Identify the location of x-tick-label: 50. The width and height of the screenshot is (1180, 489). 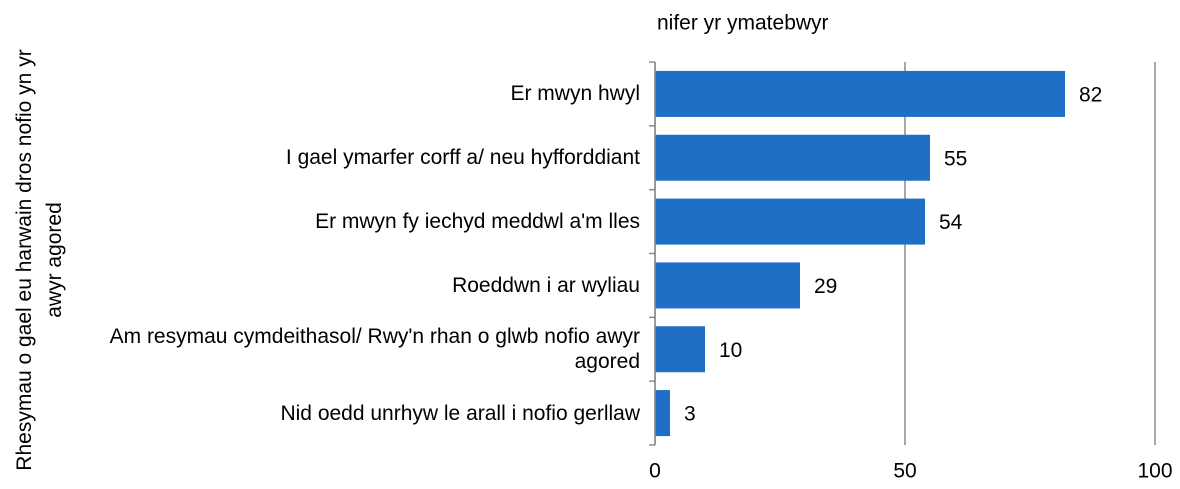
(904, 471).